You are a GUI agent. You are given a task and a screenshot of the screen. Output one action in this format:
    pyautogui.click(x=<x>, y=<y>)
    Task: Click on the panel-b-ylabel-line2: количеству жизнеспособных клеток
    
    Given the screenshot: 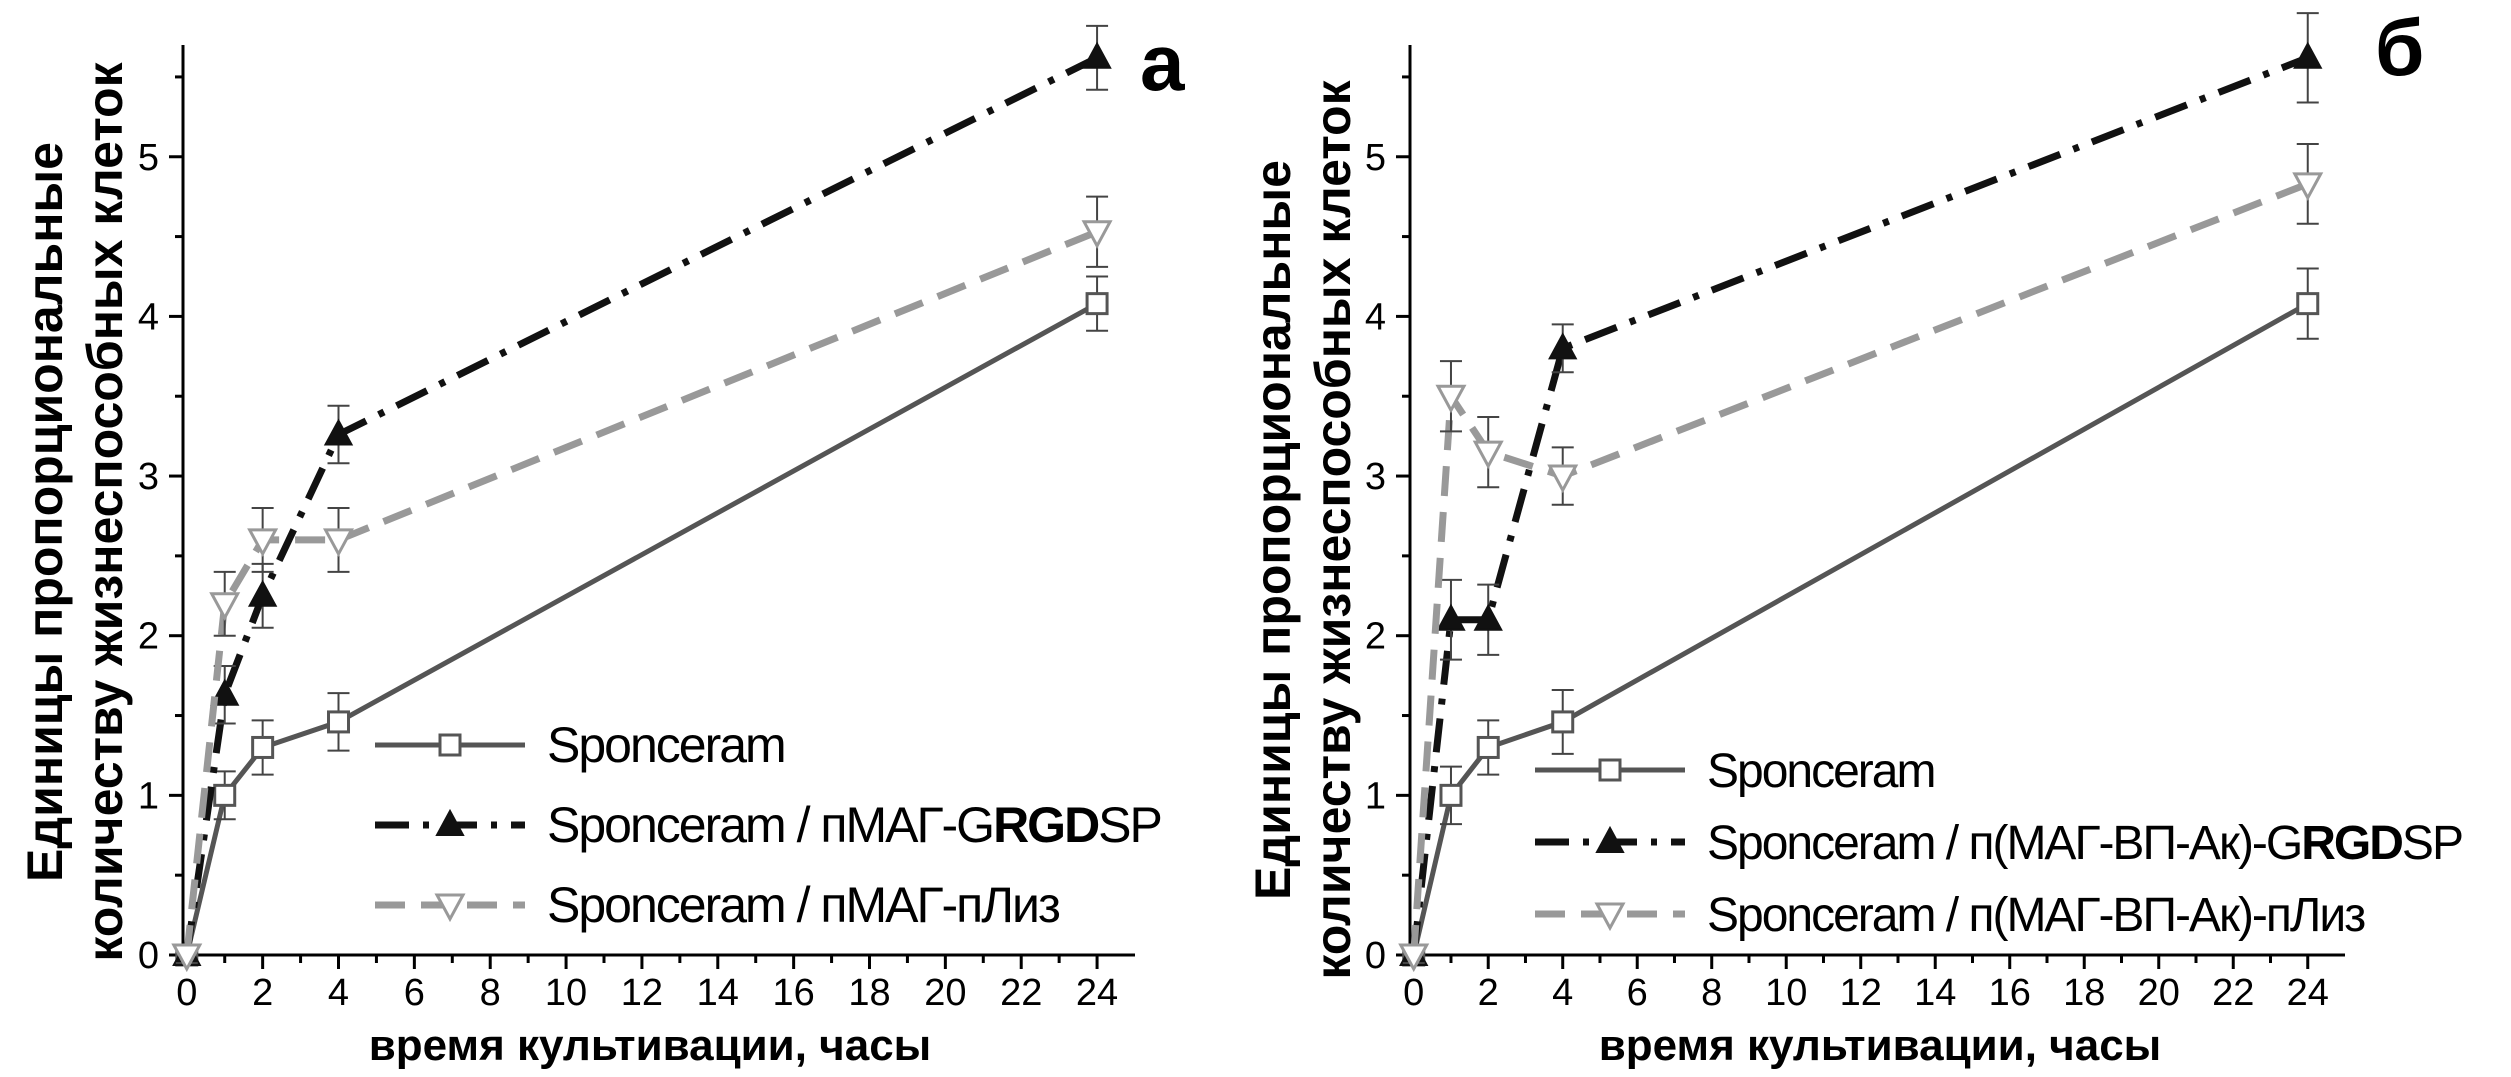 What is the action you would take?
    pyautogui.click(x=1333, y=529)
    